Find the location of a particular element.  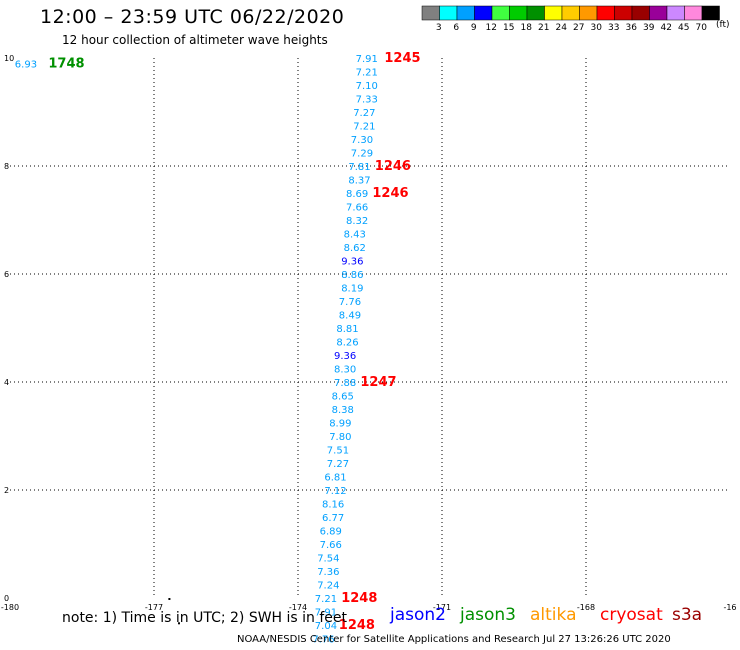

pass-time-label: 1245 is located at coordinates (402, 58).